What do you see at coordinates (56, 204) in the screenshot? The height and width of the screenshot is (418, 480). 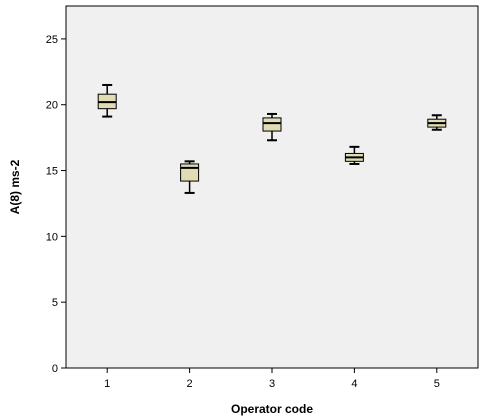 I see `y-axis: 0 5 10 15 20 25` at bounding box center [56, 204].